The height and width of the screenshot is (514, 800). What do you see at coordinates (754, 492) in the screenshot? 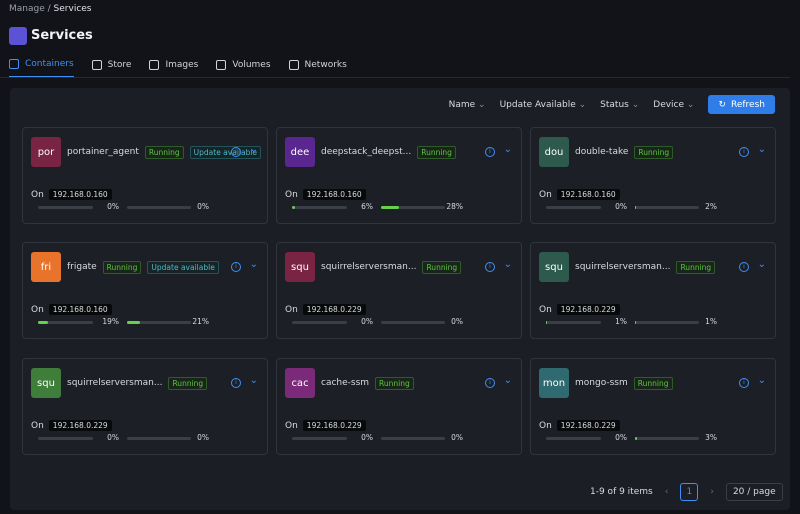
I see `page-size: 20 / page` at bounding box center [754, 492].